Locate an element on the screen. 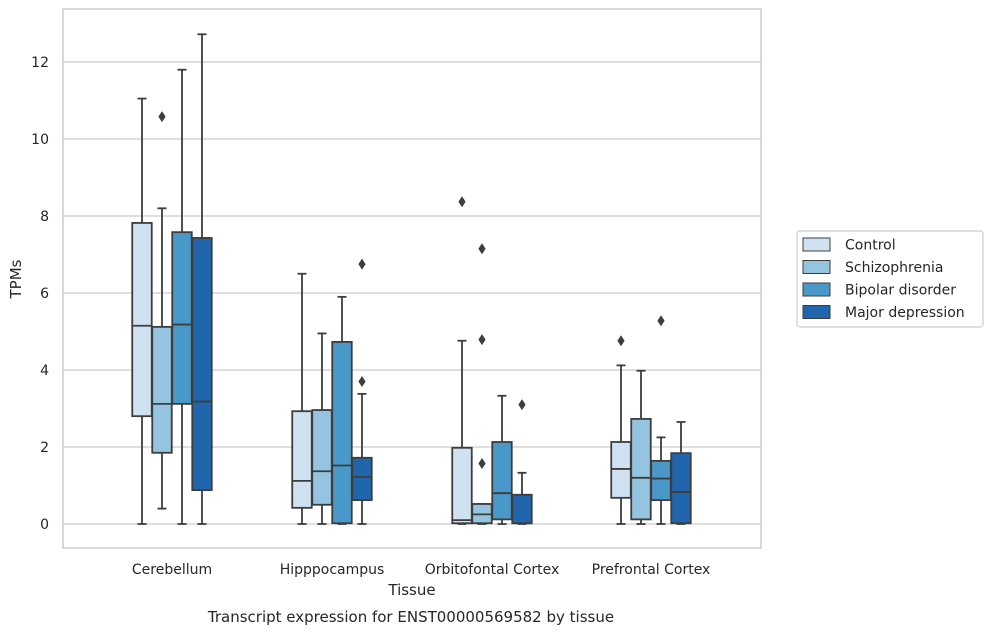 This screenshot has height=634, width=992. legend-box is located at coordinates (890, 279).